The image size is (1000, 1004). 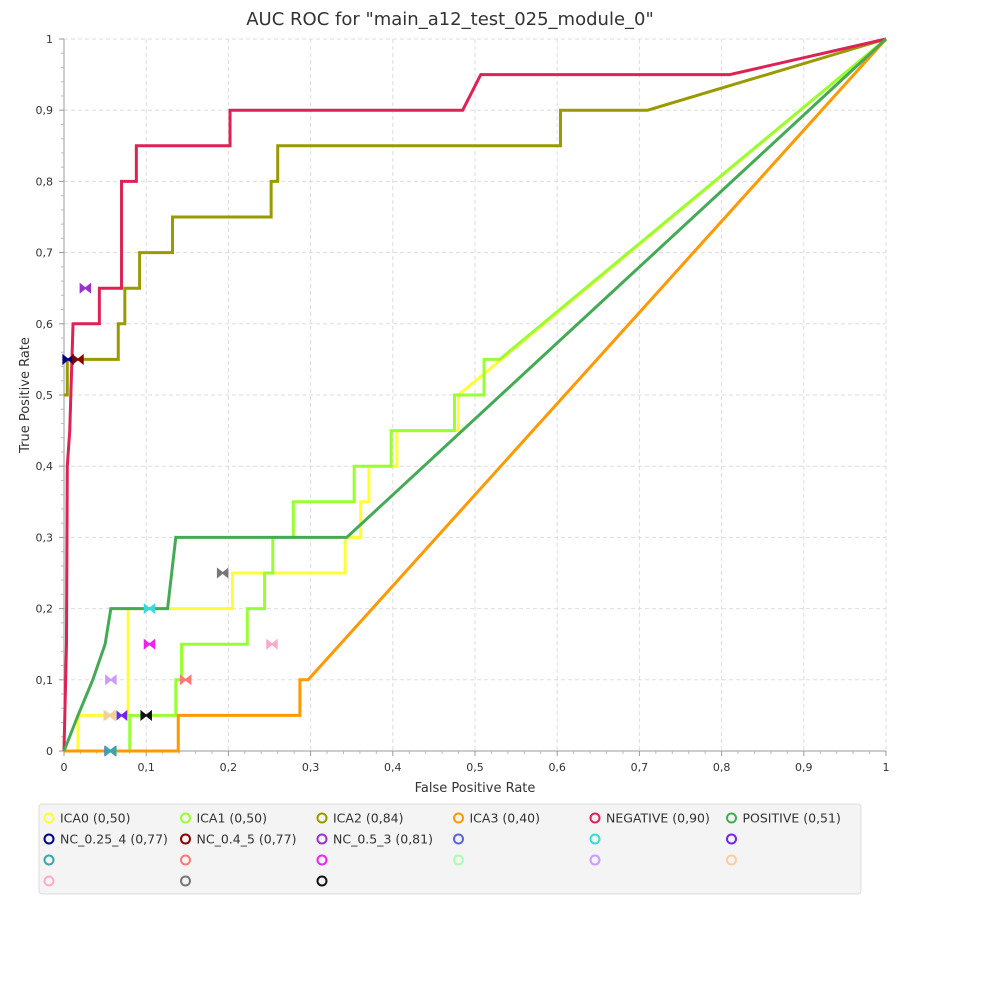 I want to click on y-tick-label: 0,3, so click(x=45, y=537).